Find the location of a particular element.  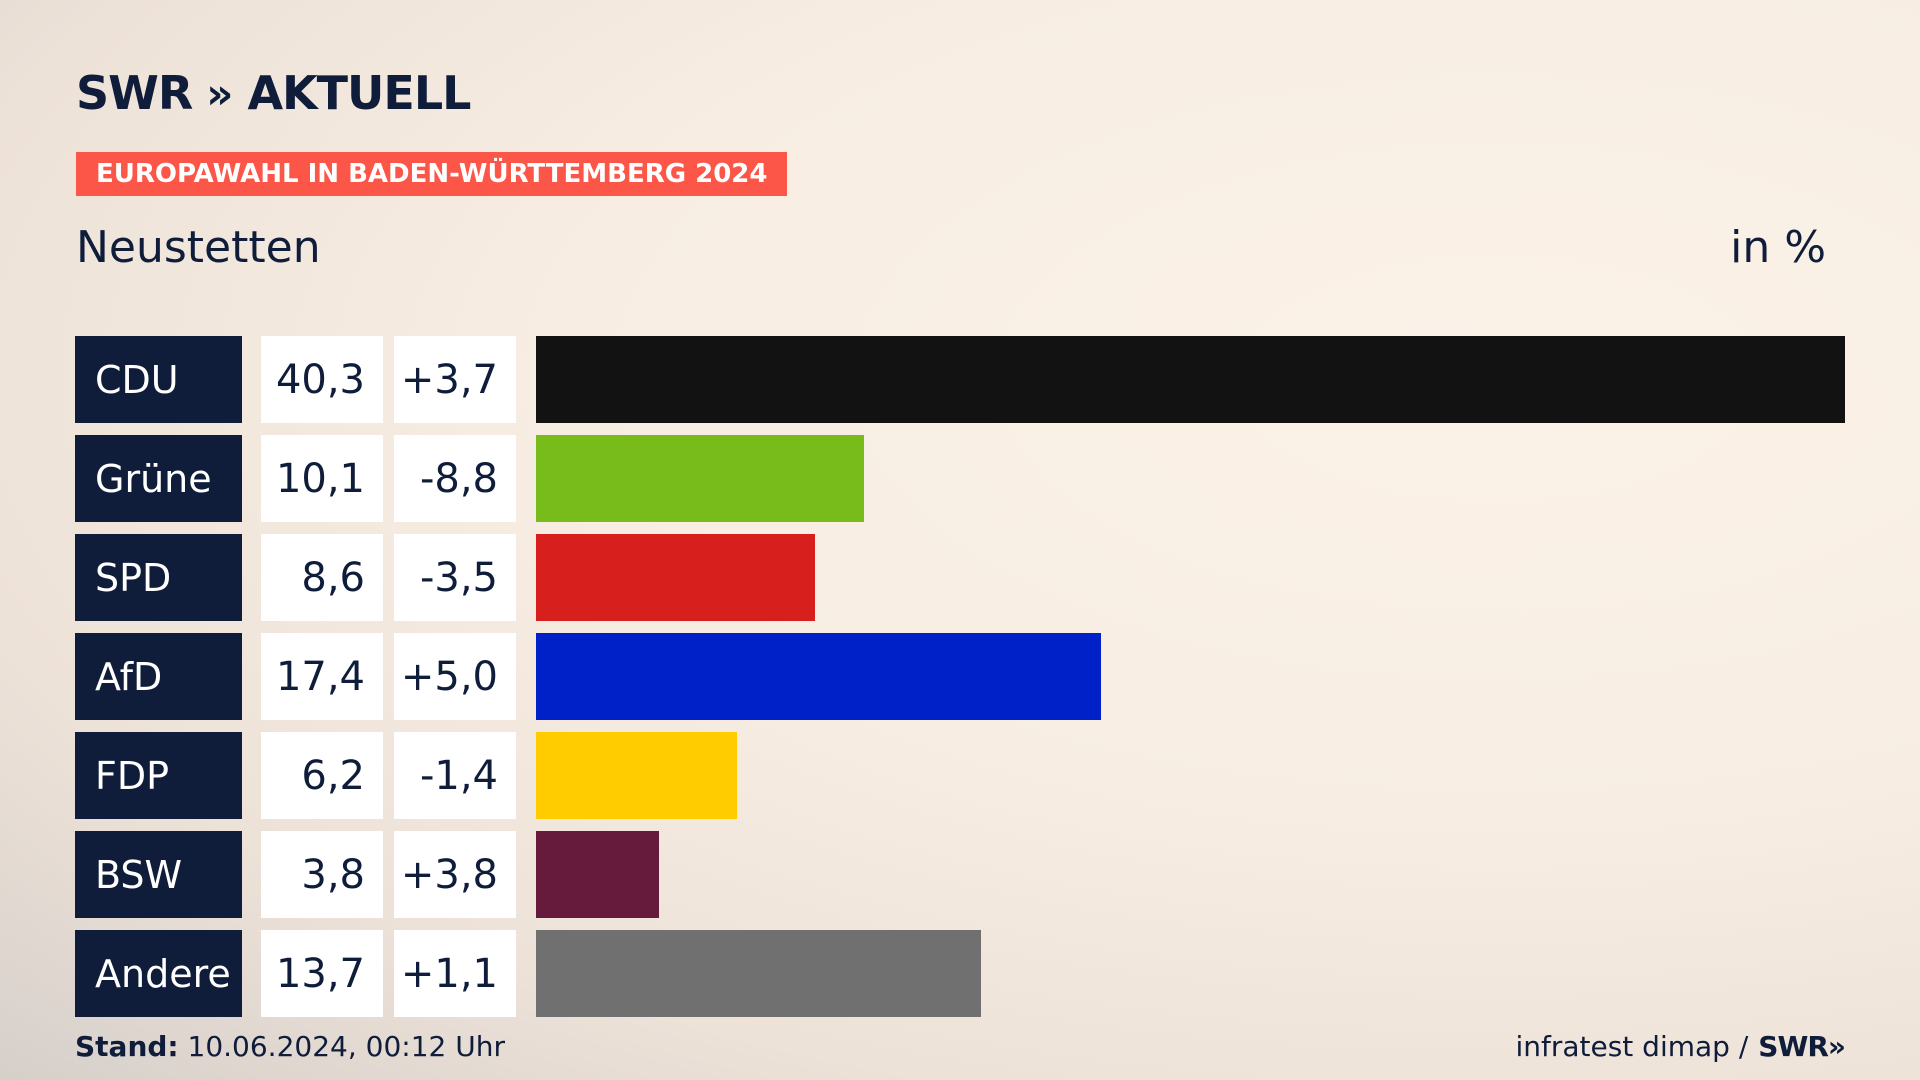

bar-cdu is located at coordinates (1190, 379).